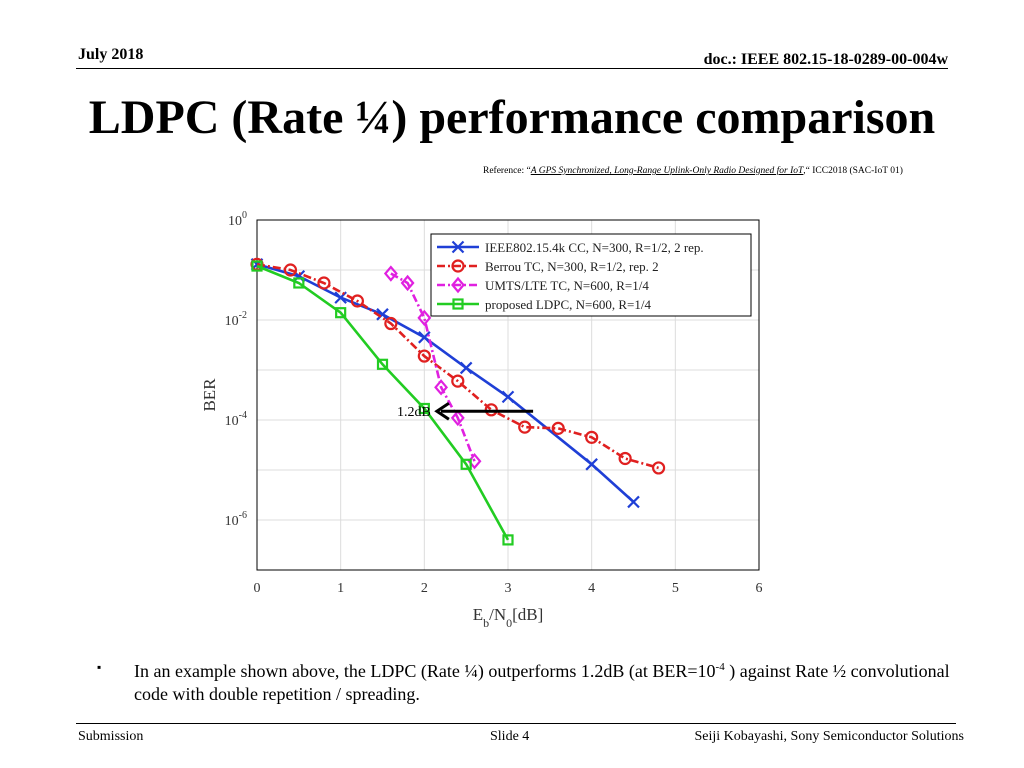  Describe the element at coordinates (759, 588) in the screenshot. I see `x-tick-label: 6` at that location.